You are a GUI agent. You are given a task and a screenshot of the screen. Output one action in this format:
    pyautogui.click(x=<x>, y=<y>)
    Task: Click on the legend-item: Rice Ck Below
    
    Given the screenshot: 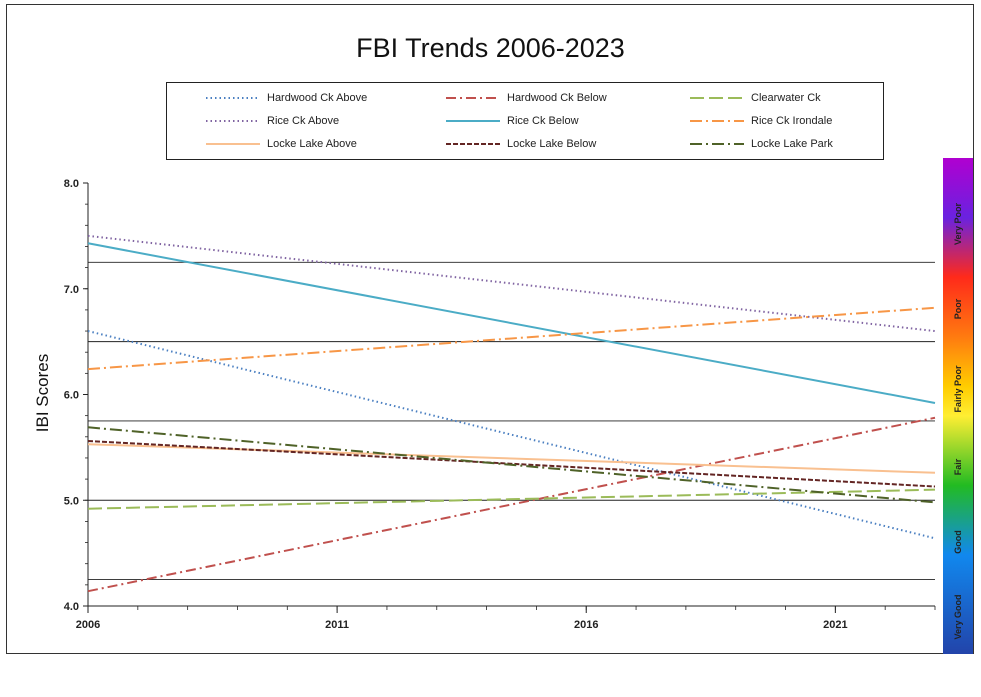 What is the action you would take?
    pyautogui.click(x=512, y=121)
    